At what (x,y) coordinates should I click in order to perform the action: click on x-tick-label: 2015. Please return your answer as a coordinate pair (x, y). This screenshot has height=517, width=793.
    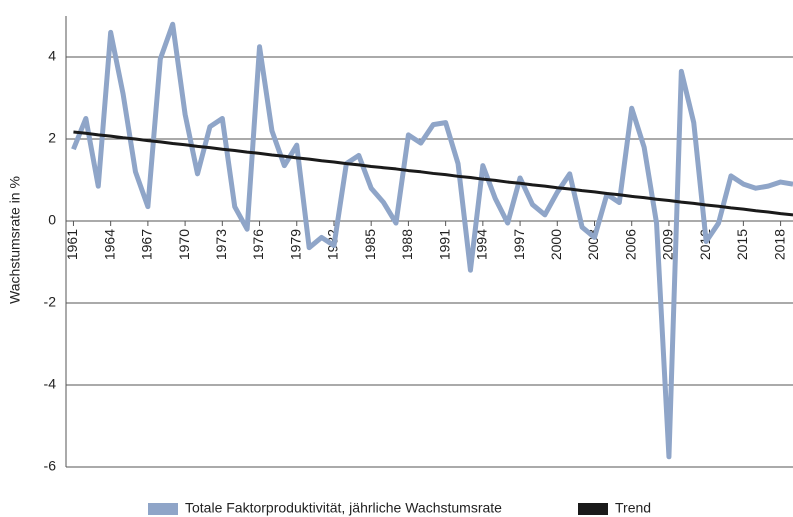
    Looking at the image, I should click on (742, 244).